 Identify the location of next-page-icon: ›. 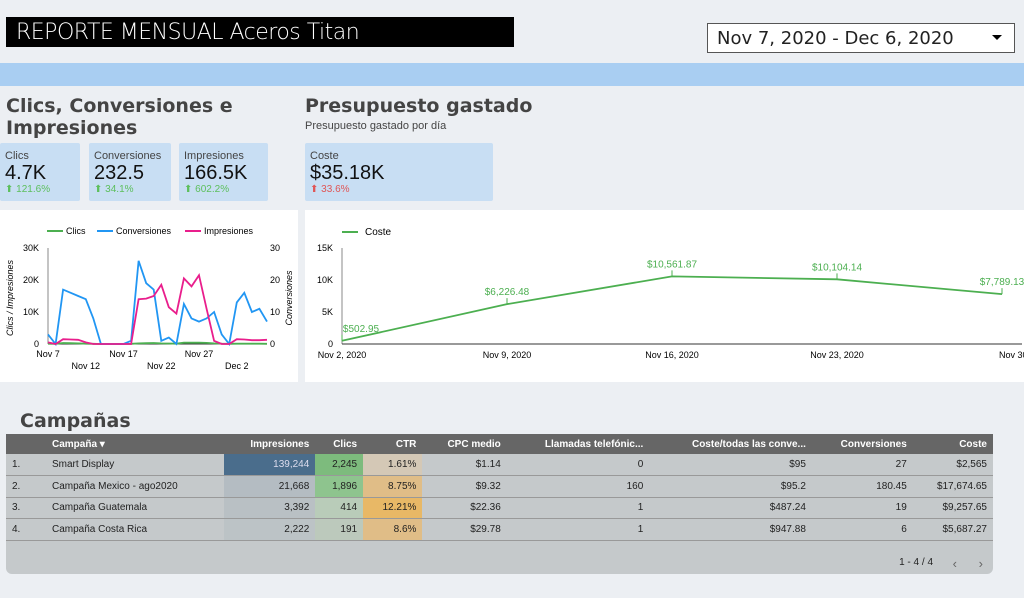
(980, 563).